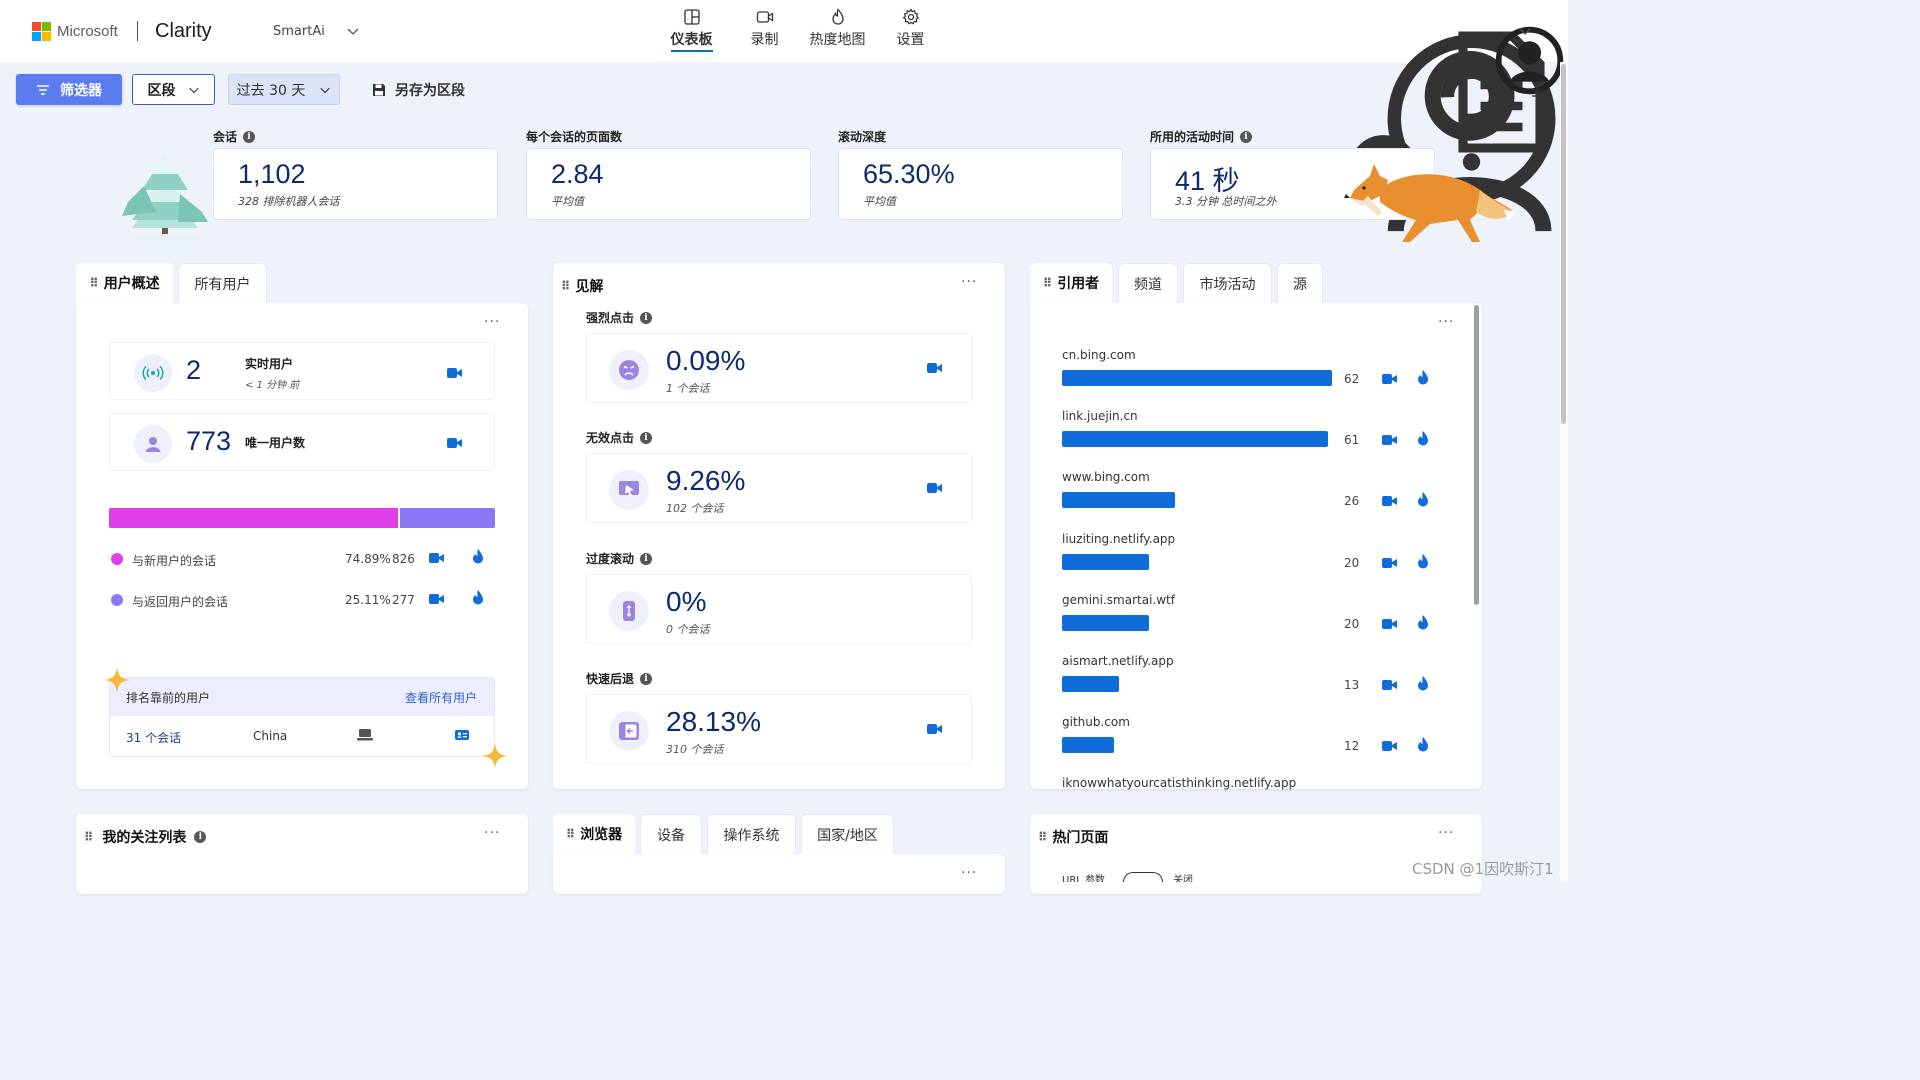 This screenshot has width=1920, height=1080. What do you see at coordinates (1179, 783) in the screenshot?
I see `referrer-name: iknowwhatyourcatisthinking.netlify.app` at bounding box center [1179, 783].